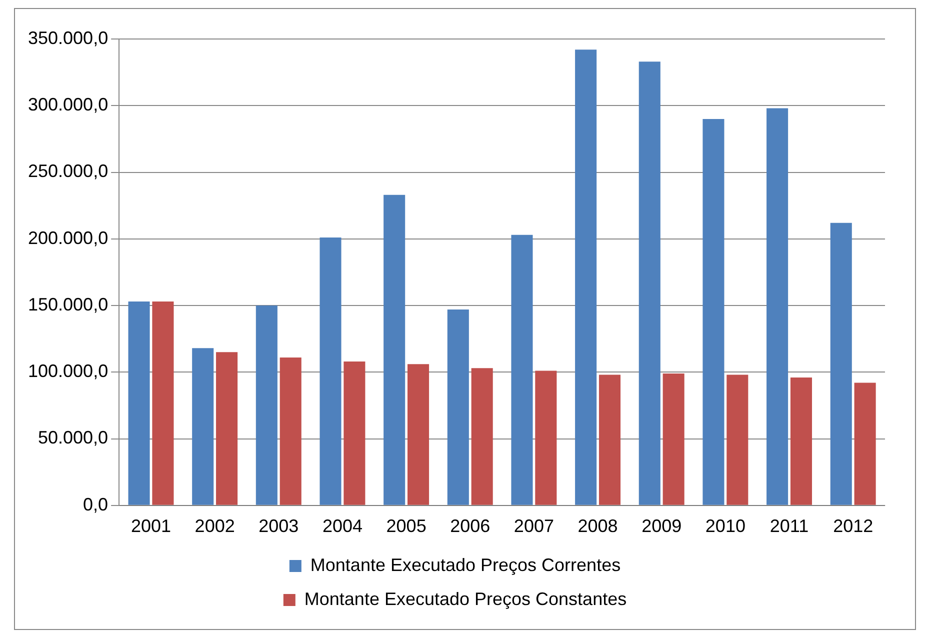 This screenshot has height=639, width=934. What do you see at coordinates (470, 526) in the screenshot?
I see `x-tick-label: 2006` at bounding box center [470, 526].